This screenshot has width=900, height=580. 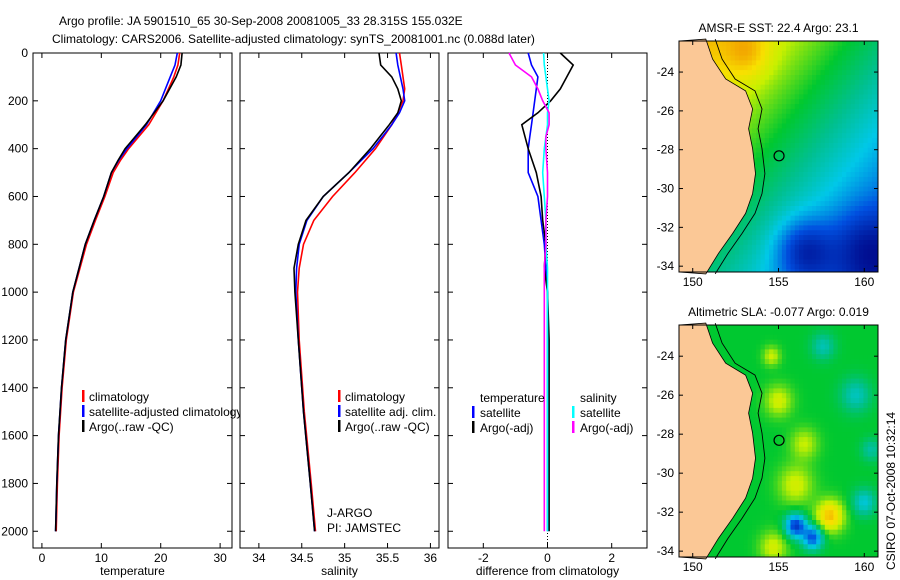 I want to click on y-tick-label: 1000, so click(x=14, y=292).